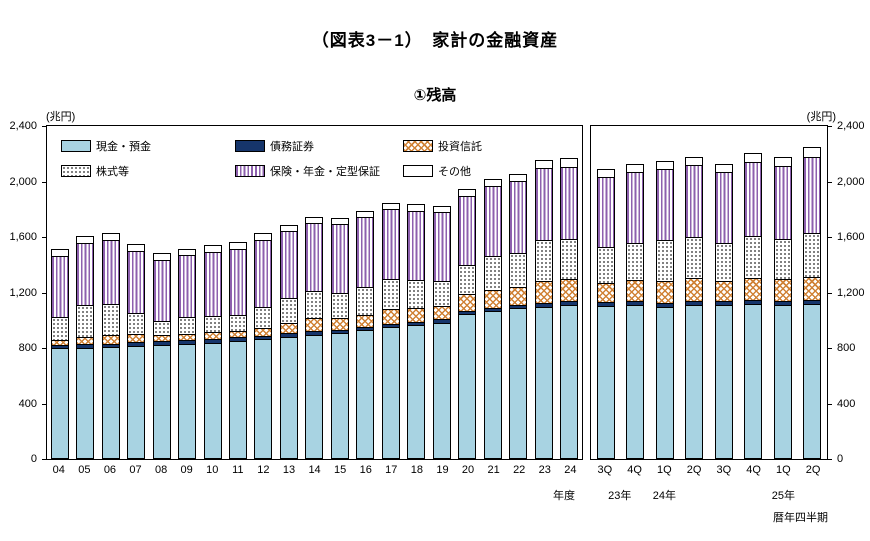  What do you see at coordinates (544, 470) in the screenshot?
I see `x-tick-label: 23` at bounding box center [544, 470].